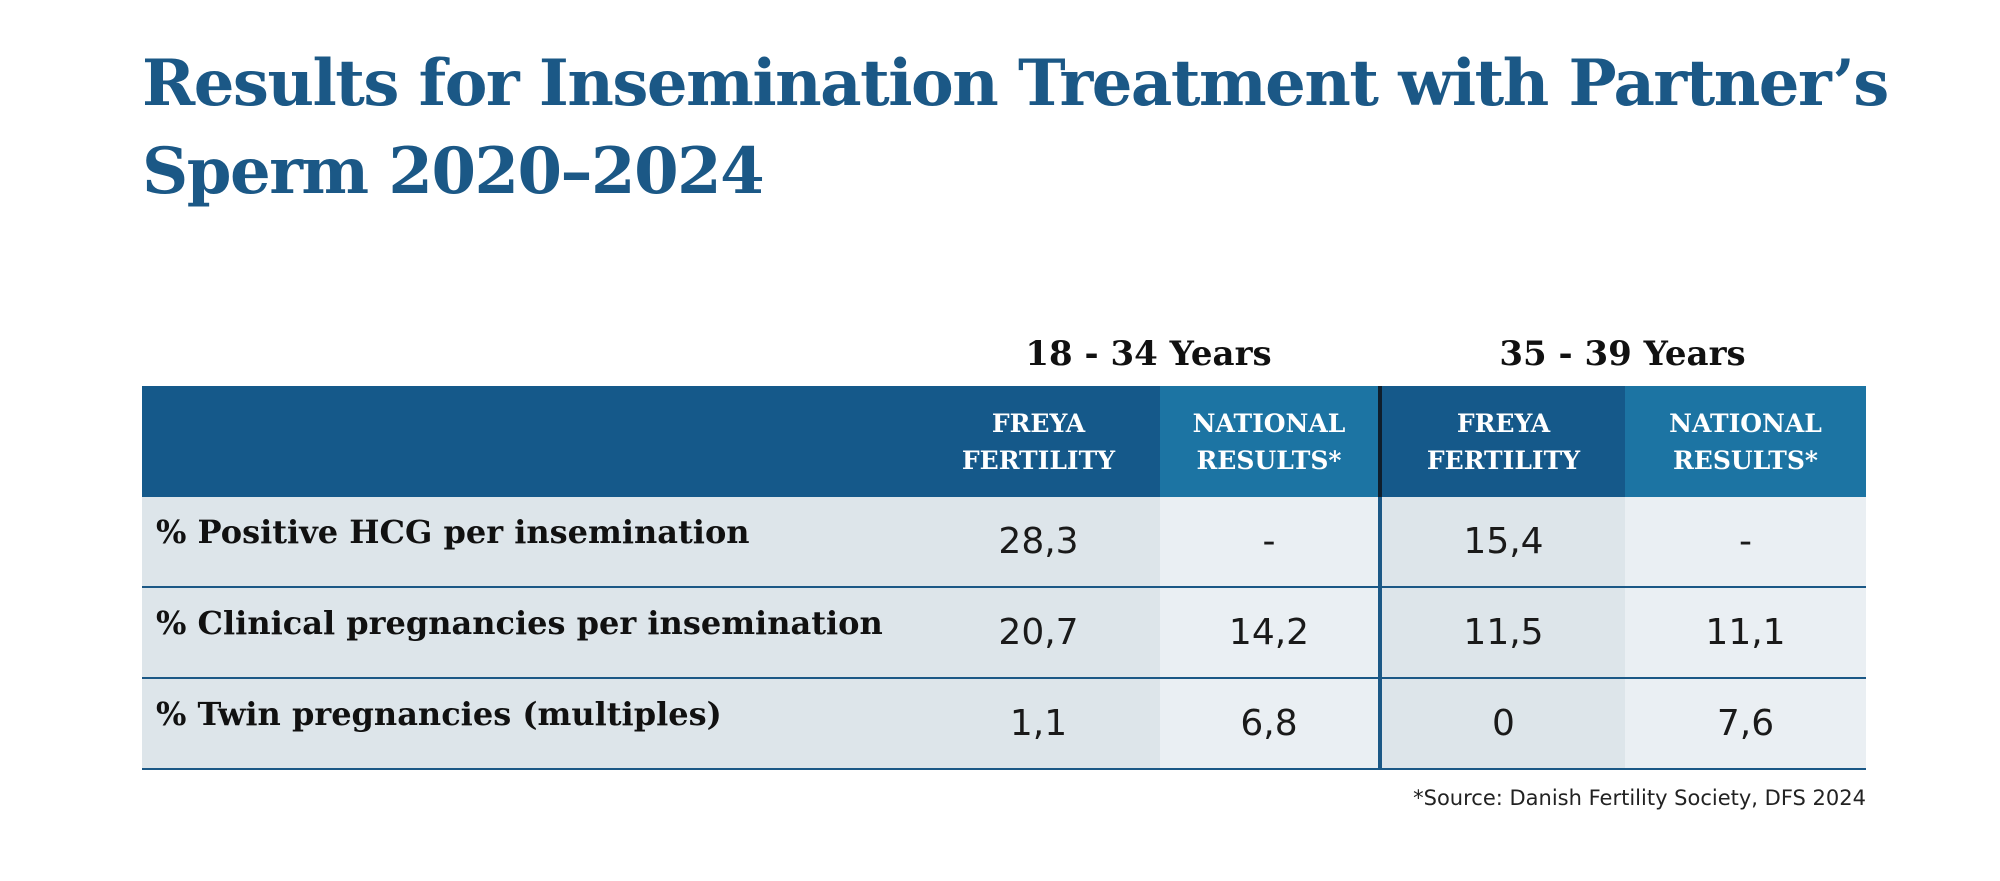 The height and width of the screenshot is (881, 2000). Describe the element at coordinates (1270, 441) in the screenshot. I see `header-national-results-18-34: NATIONAL RESULTS*` at that location.